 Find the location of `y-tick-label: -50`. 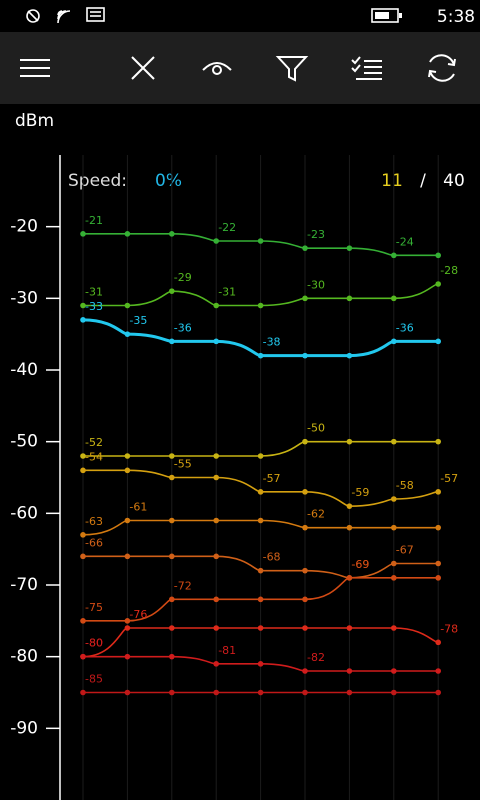

y-tick-label: -50 is located at coordinates (24, 442).